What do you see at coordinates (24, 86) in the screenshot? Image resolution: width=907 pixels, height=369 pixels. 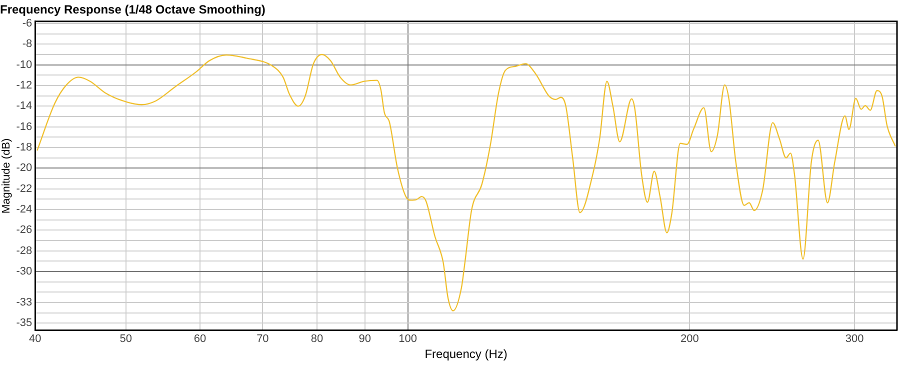 I see `y-tick-label: -12` at bounding box center [24, 86].